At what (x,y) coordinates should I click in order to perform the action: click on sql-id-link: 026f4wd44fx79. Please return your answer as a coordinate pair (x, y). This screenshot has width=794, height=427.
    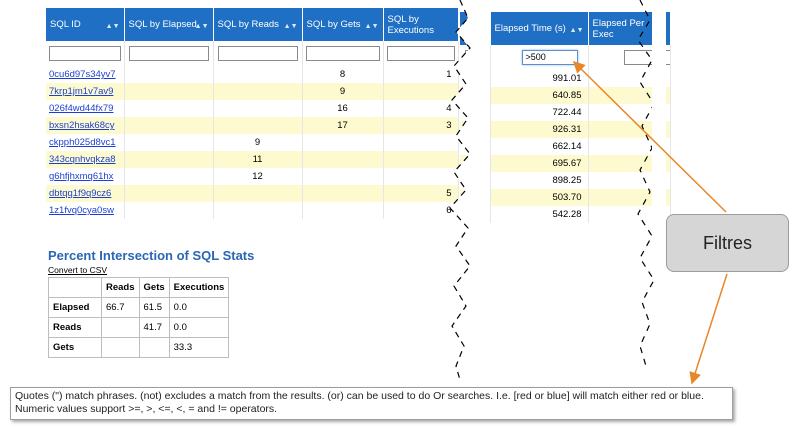
    Looking at the image, I should click on (81, 108).